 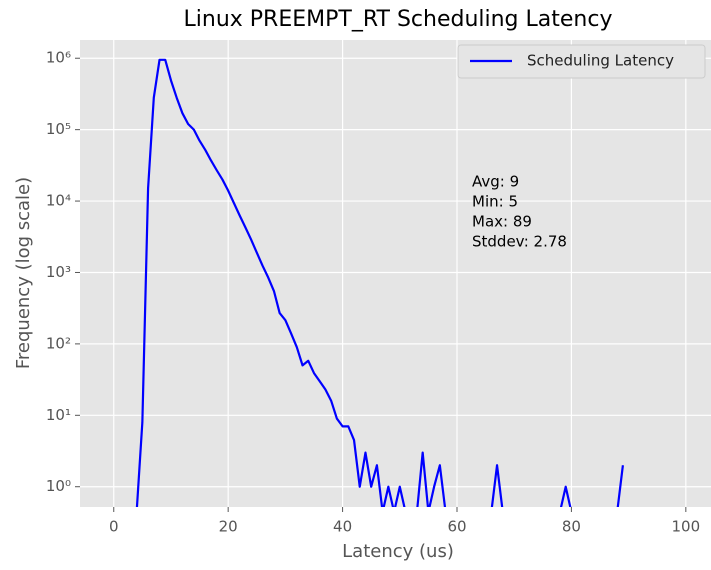 What do you see at coordinates (456, 527) in the screenshot?
I see `x-tick-label: 60` at bounding box center [456, 527].